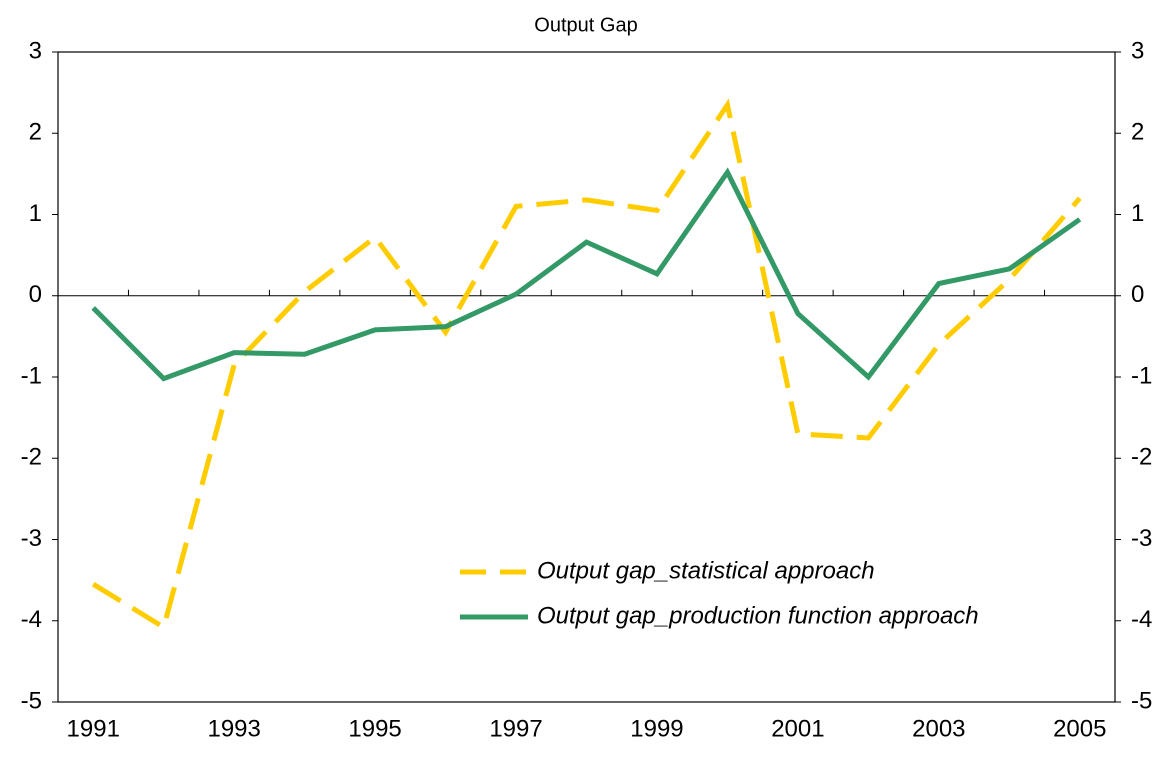 Image resolution: width=1175 pixels, height=766 pixels. What do you see at coordinates (1137, 132) in the screenshot?
I see `y2-tick-label: 2` at bounding box center [1137, 132].